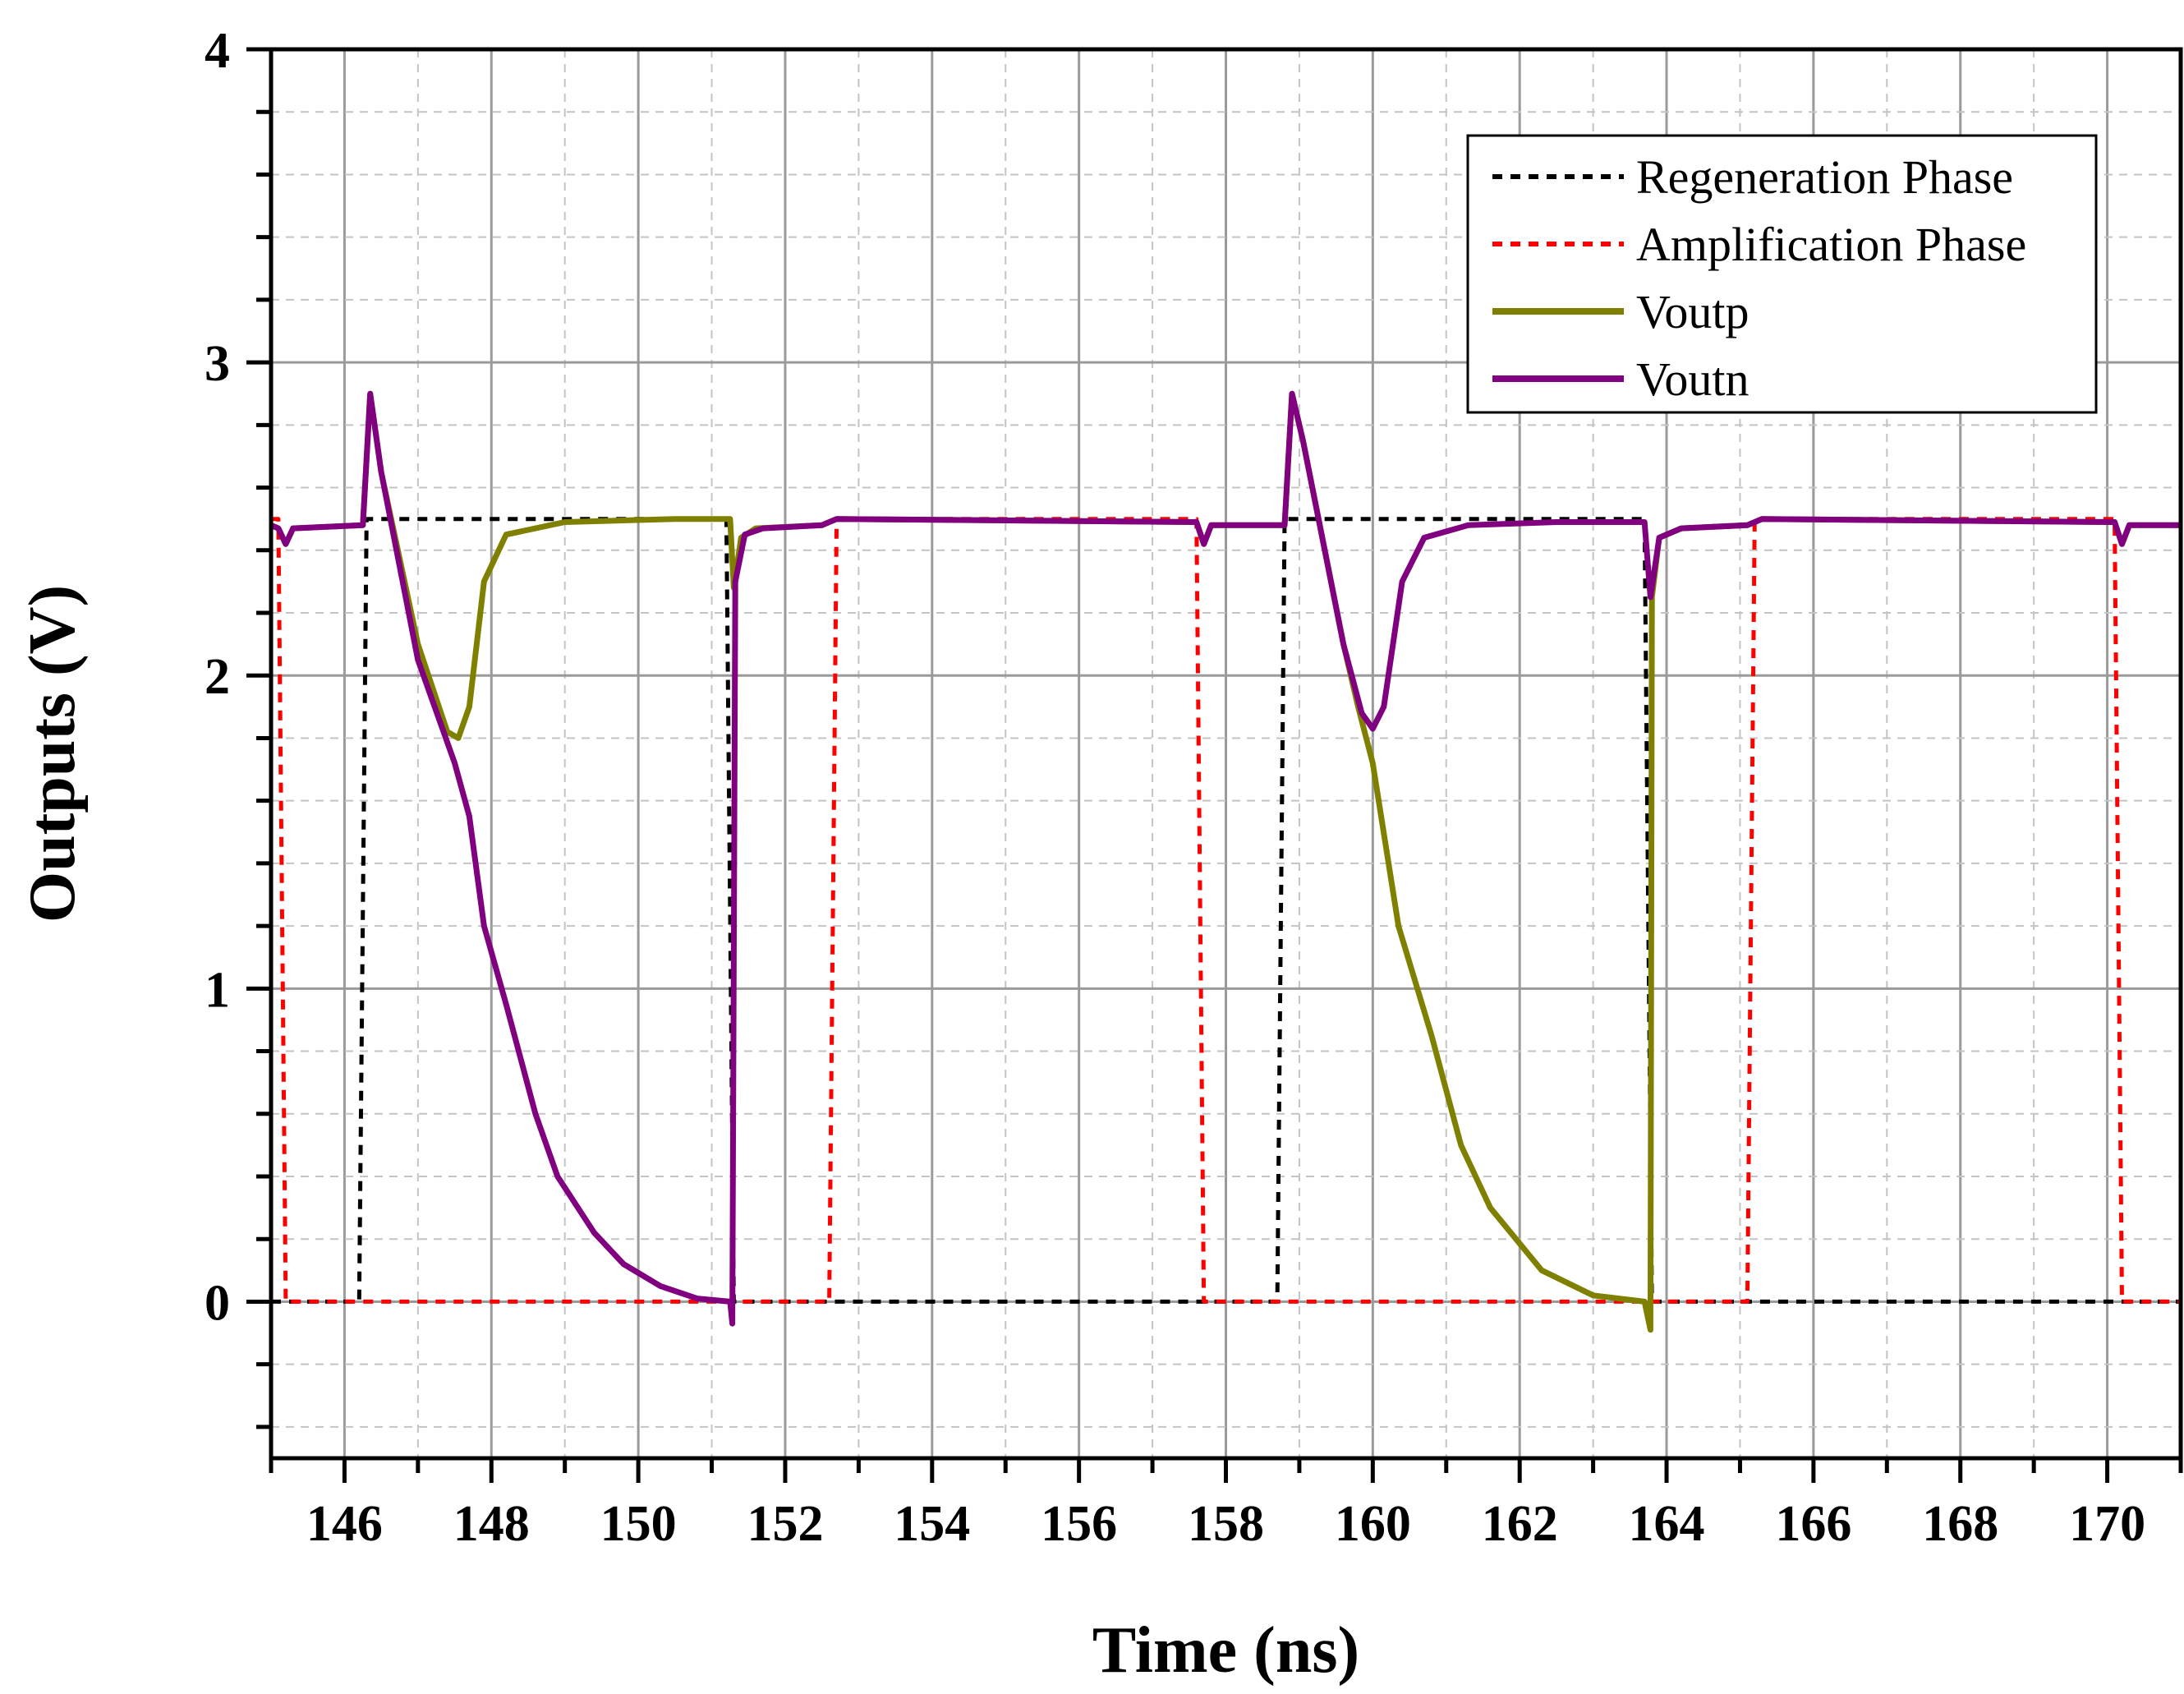 The width and height of the screenshot is (2184, 1694). Describe the element at coordinates (1373, 1524) in the screenshot. I see `x-tick-label: 160` at that location.